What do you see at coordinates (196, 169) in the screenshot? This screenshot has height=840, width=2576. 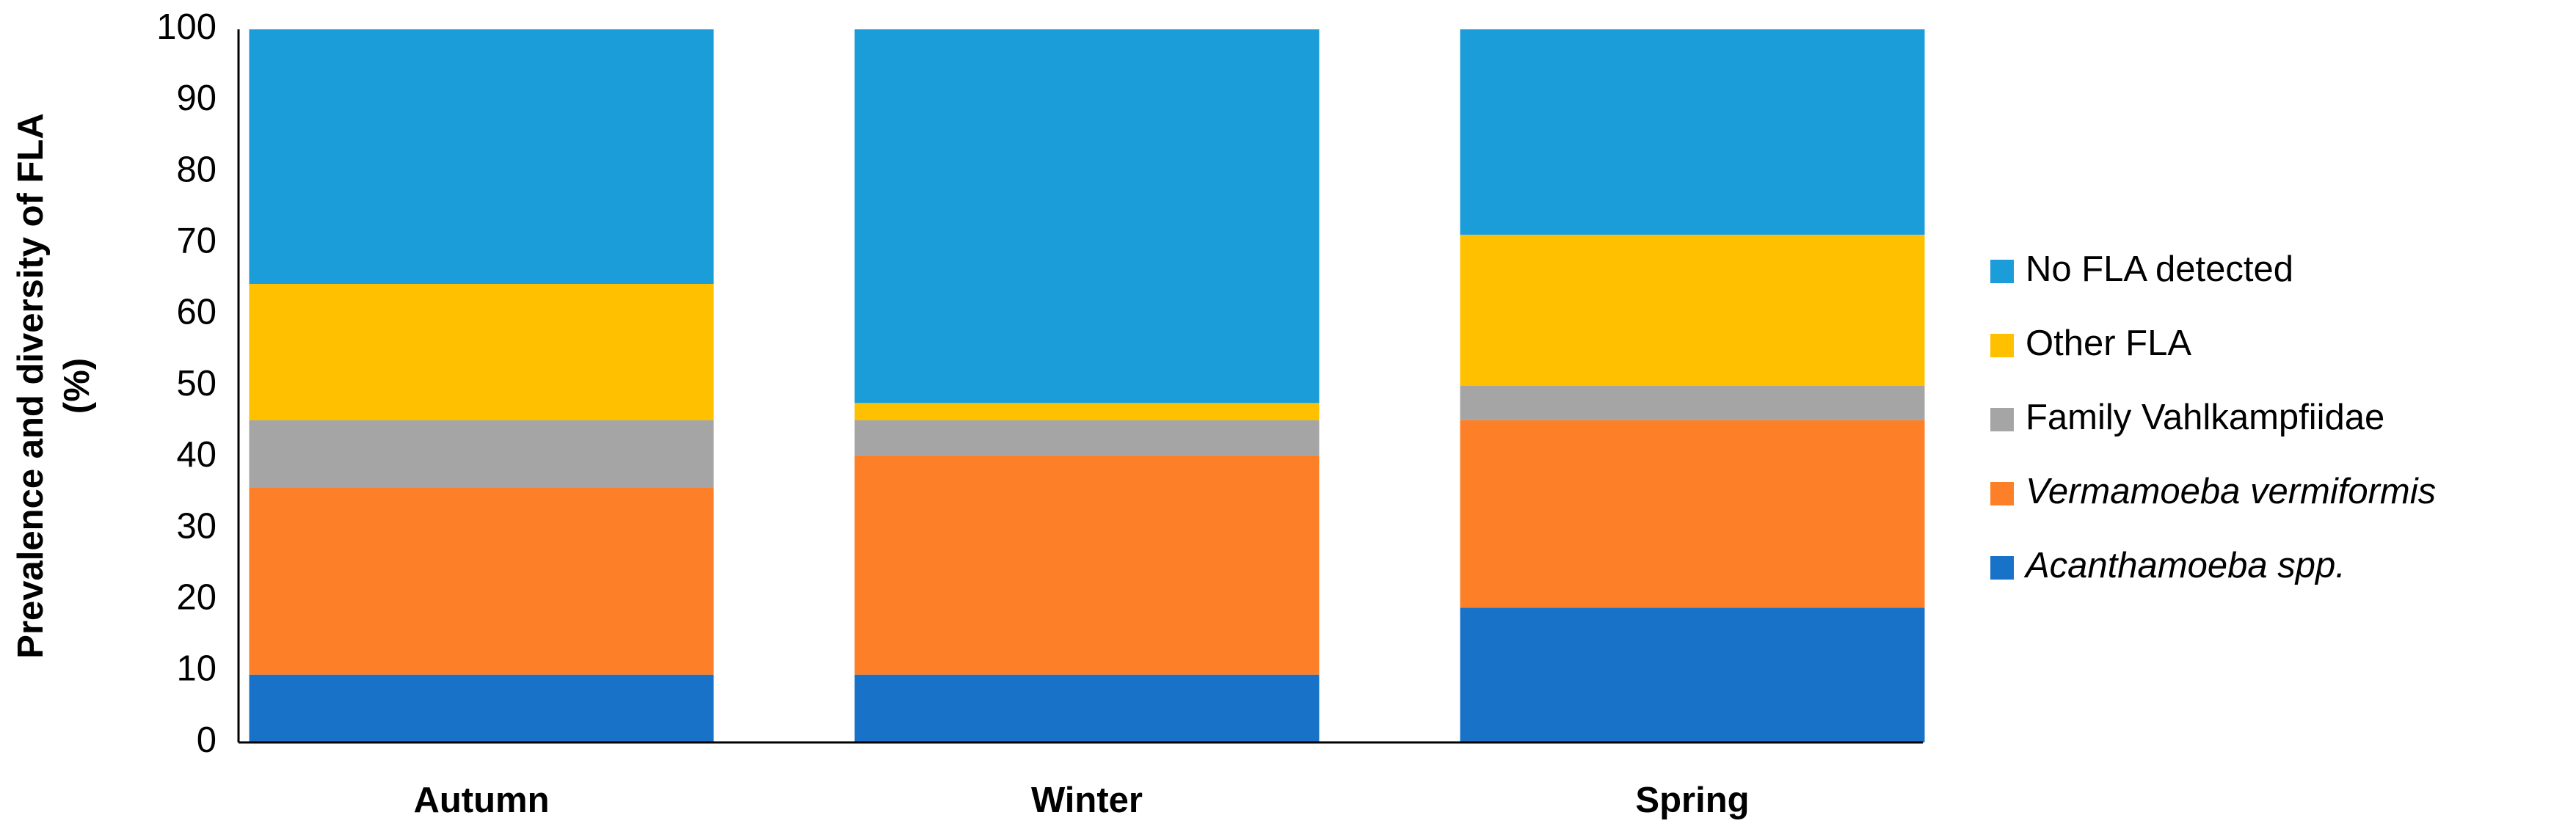 I see `y-tick-label: 80` at bounding box center [196, 169].